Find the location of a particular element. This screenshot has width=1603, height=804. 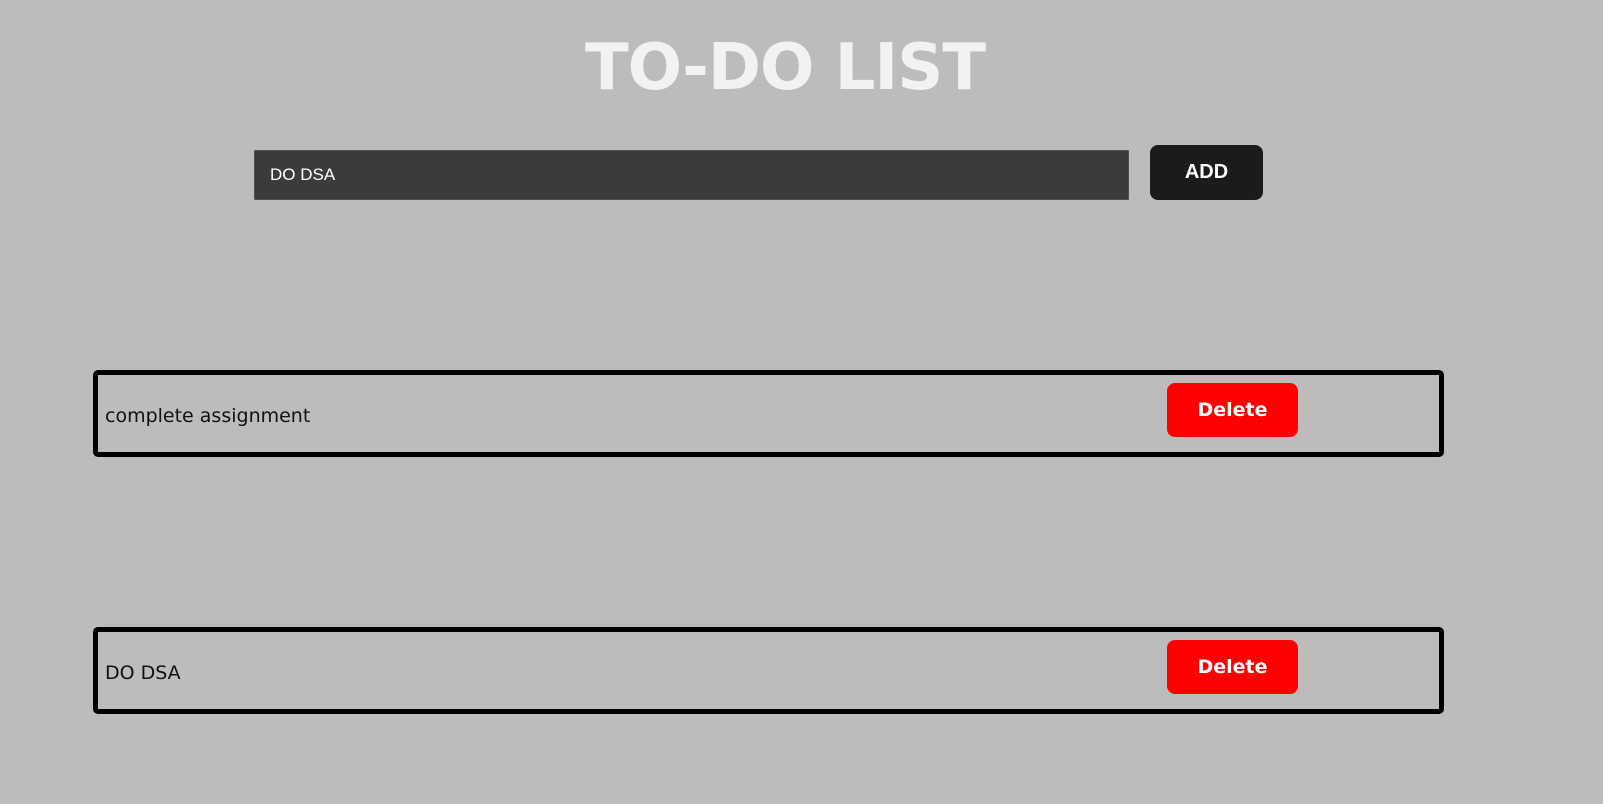

add-button: ADD is located at coordinates (1206, 172).